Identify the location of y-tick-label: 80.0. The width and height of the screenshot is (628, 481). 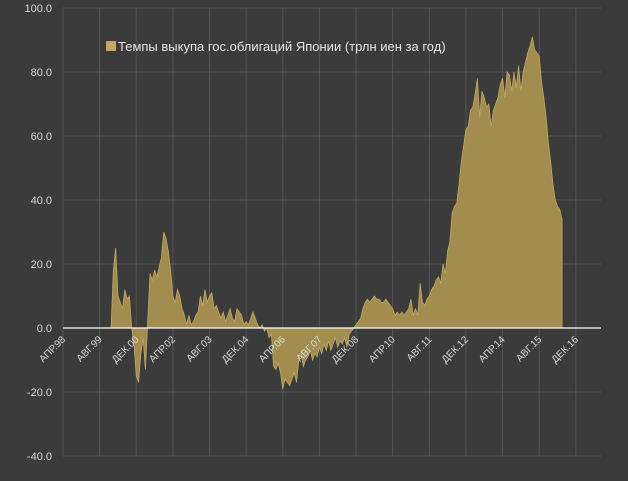
(41, 73).